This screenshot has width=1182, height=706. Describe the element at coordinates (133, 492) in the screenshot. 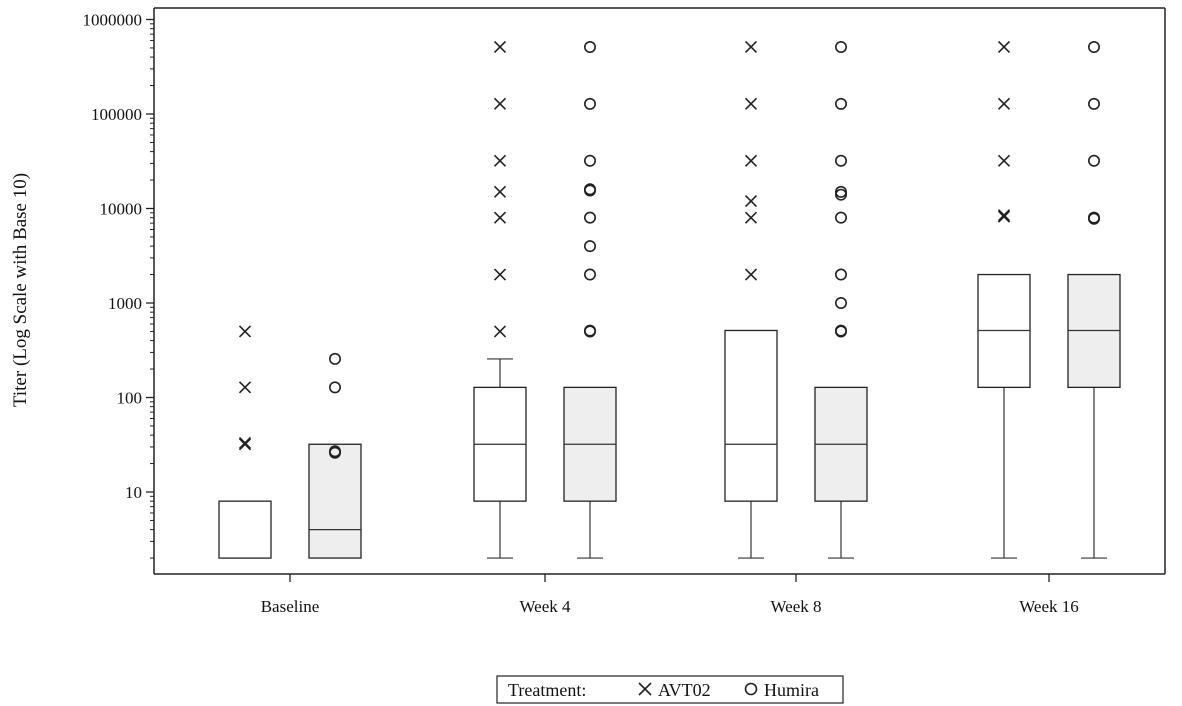

I see `y-tick-label: 10` at that location.